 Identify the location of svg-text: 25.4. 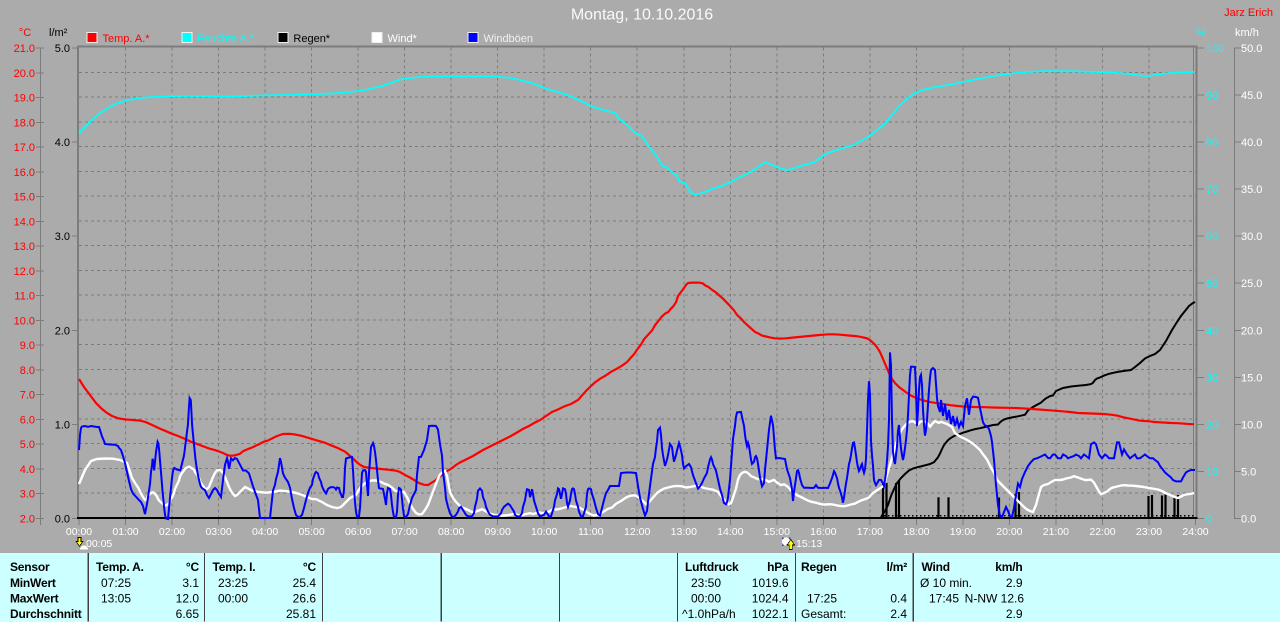
(305, 583).